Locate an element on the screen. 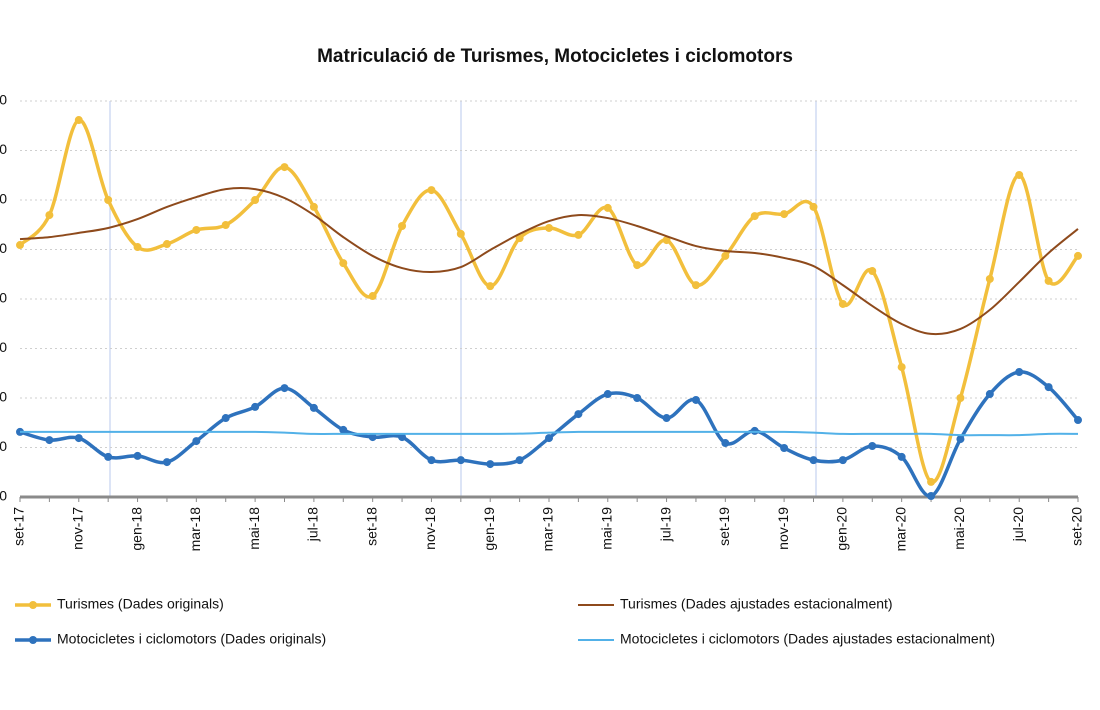  y-tick-label: 0 is located at coordinates (3, 496).